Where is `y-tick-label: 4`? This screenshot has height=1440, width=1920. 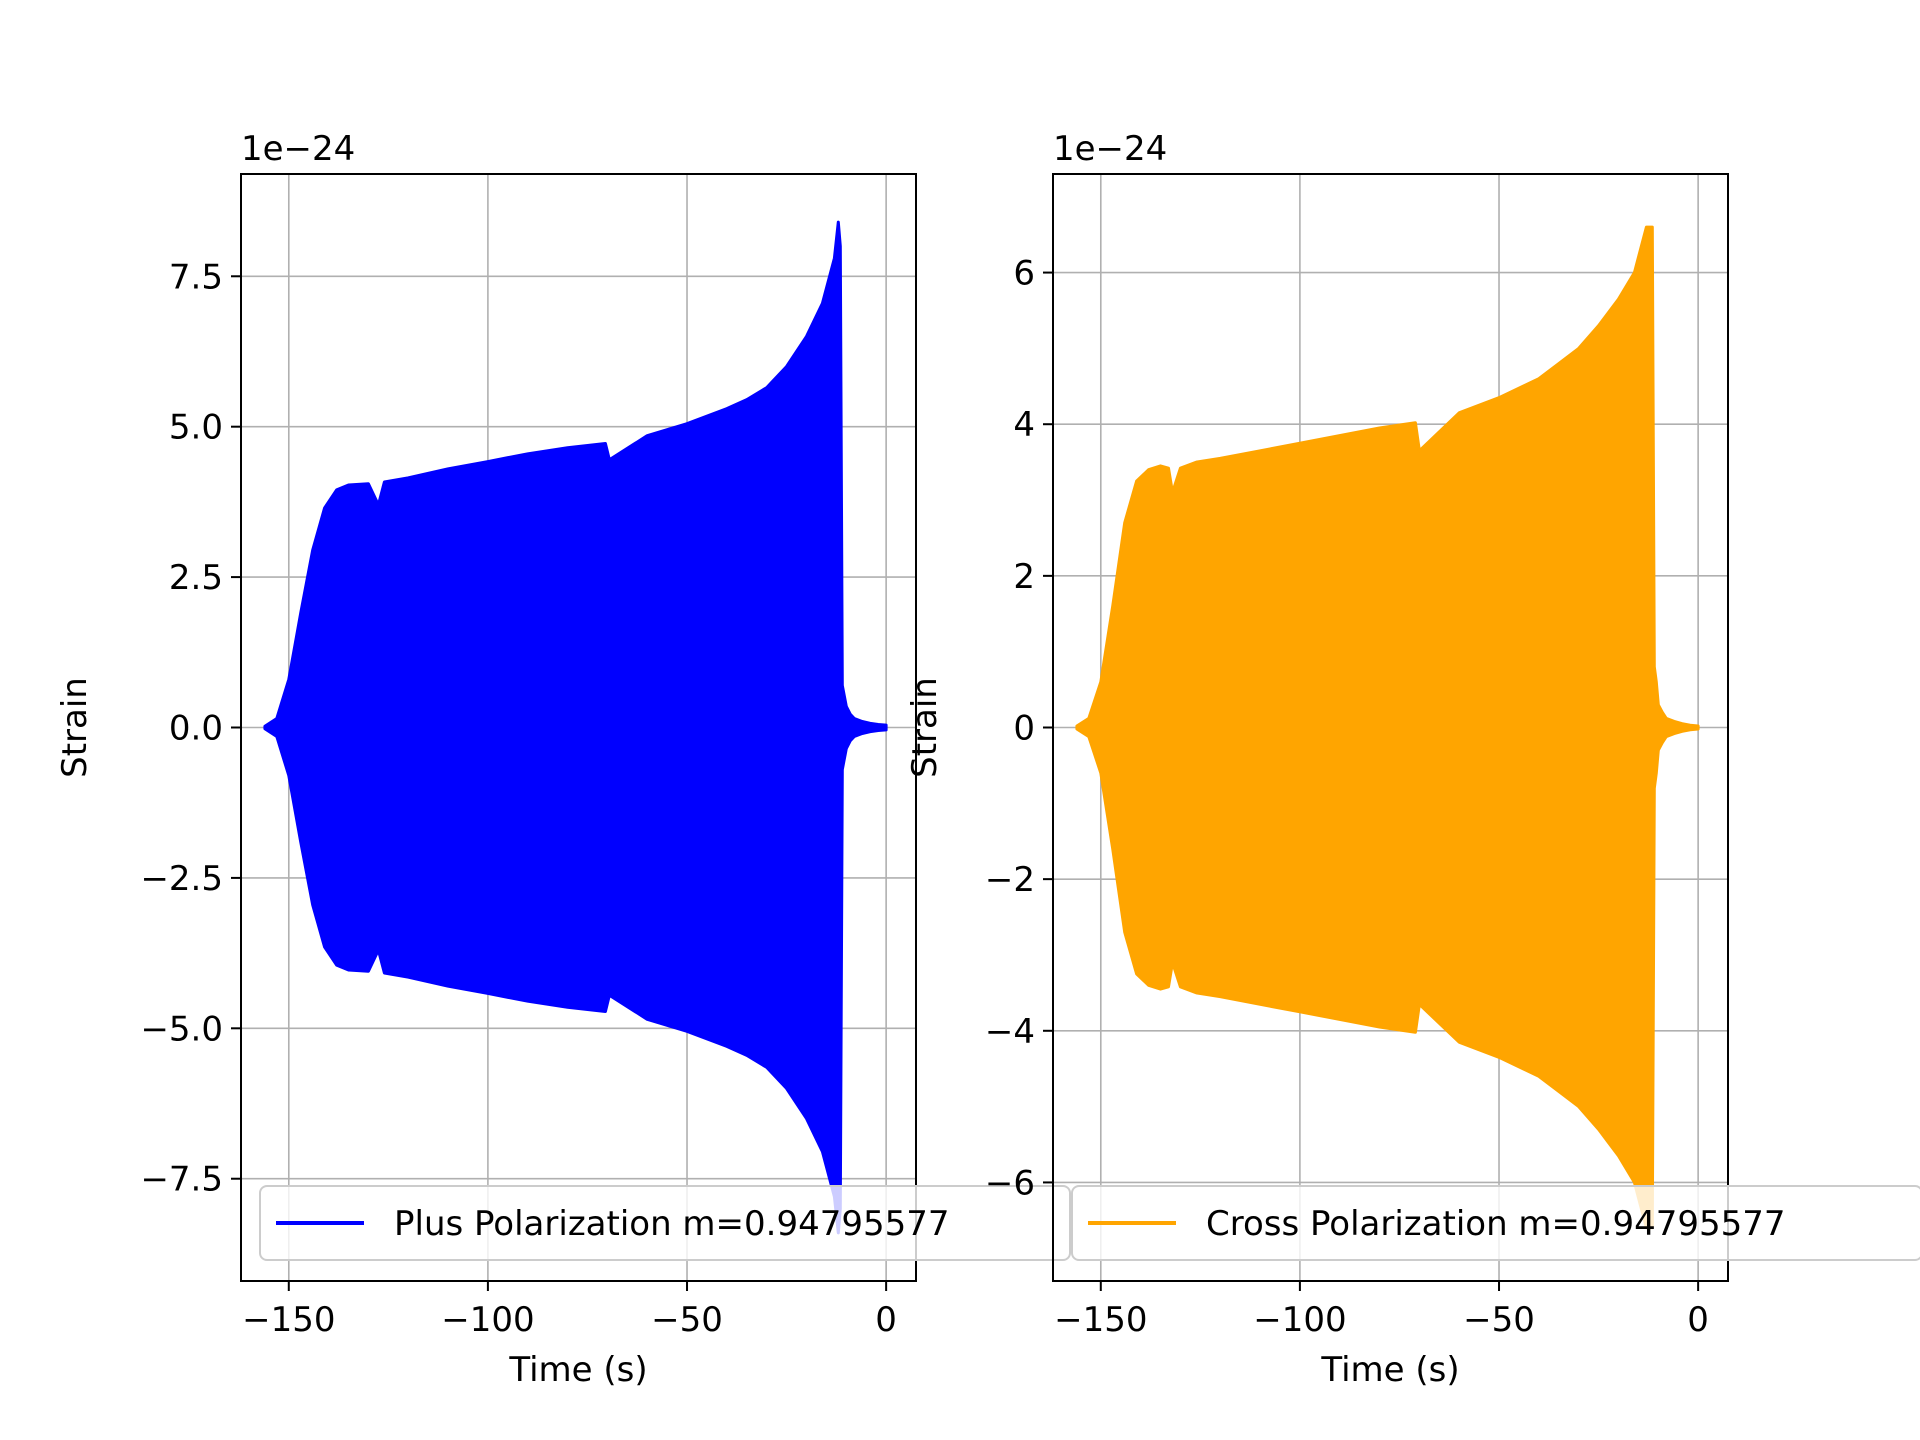 y-tick-label: 4 is located at coordinates (1024, 425).